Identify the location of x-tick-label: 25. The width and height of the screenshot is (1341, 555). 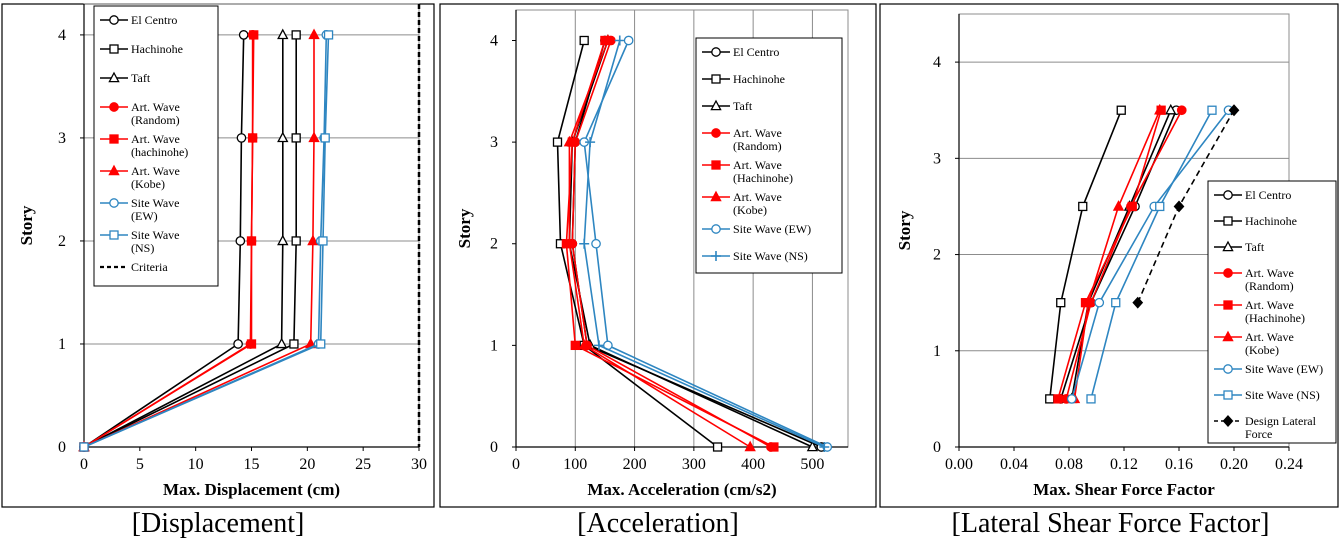
(363, 464).